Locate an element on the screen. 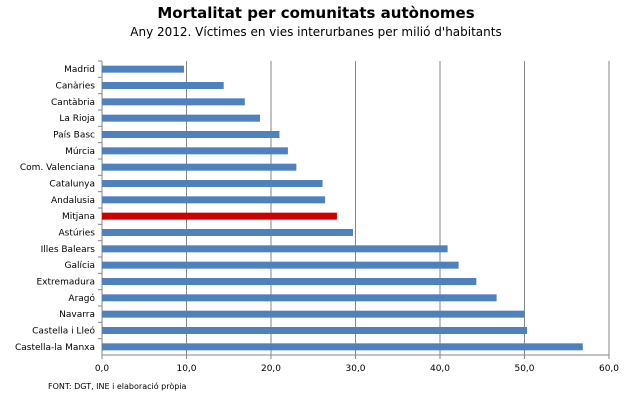 Image resolution: width=632 pixels, height=404 pixels. bar-cant-bria is located at coordinates (173, 102).